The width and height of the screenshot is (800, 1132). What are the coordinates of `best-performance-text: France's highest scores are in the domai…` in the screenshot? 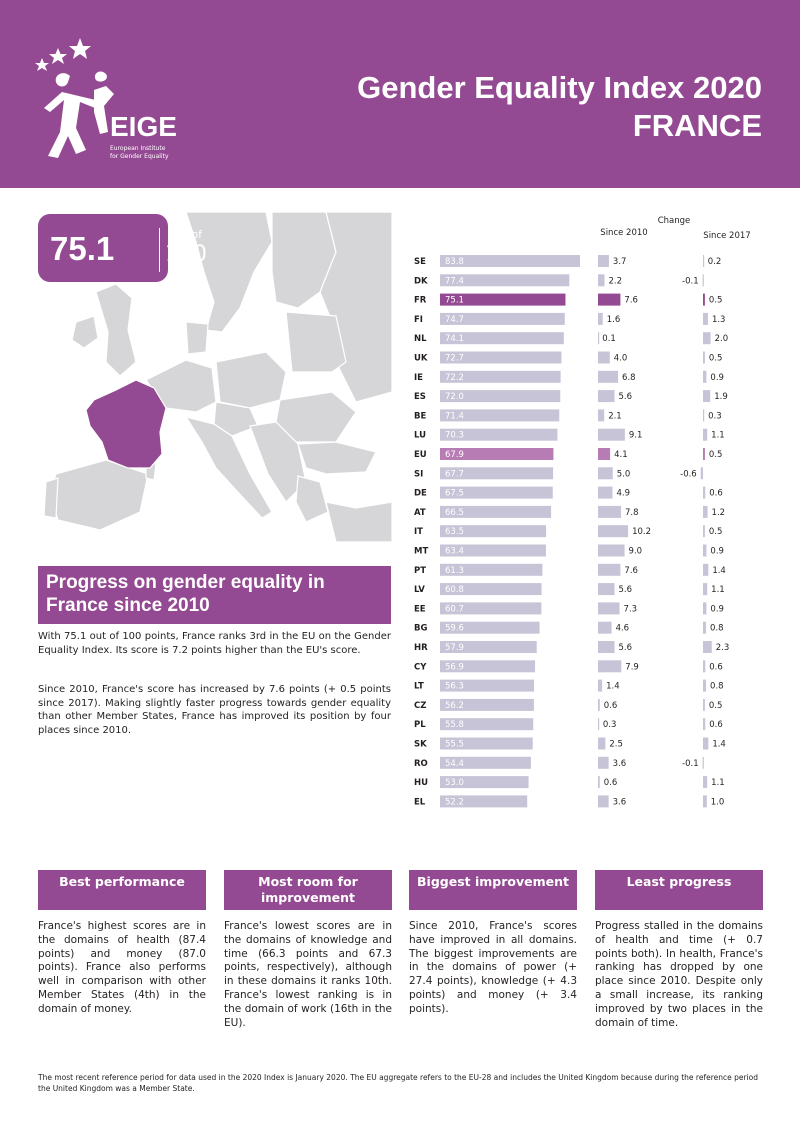 It's located at (122, 967).